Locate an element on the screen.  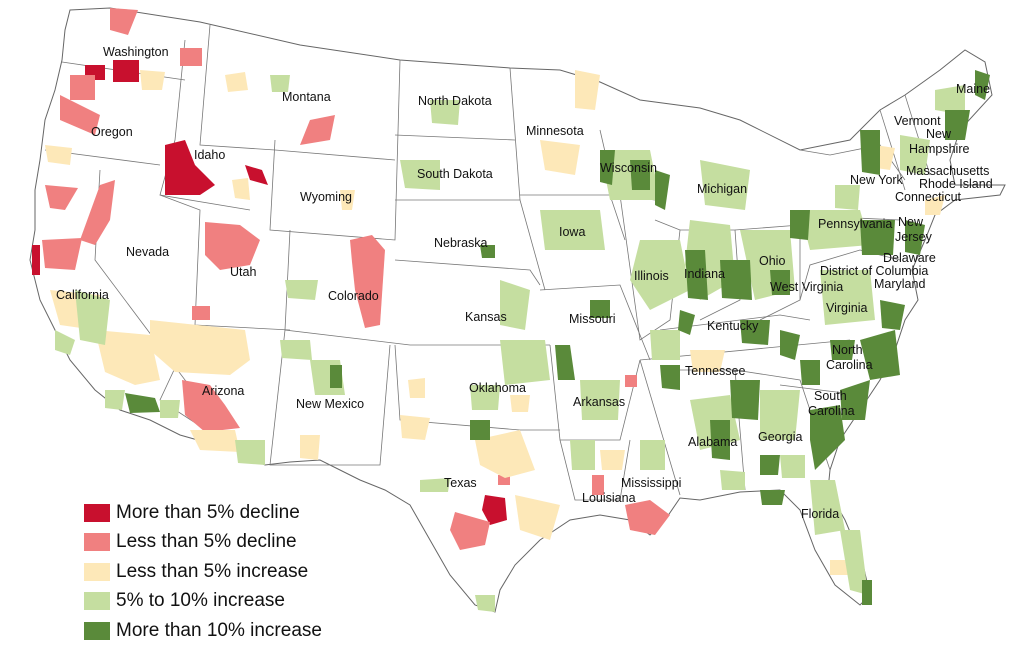
state-label-north-carolina: North Carolina is located at coordinates (849, 357).